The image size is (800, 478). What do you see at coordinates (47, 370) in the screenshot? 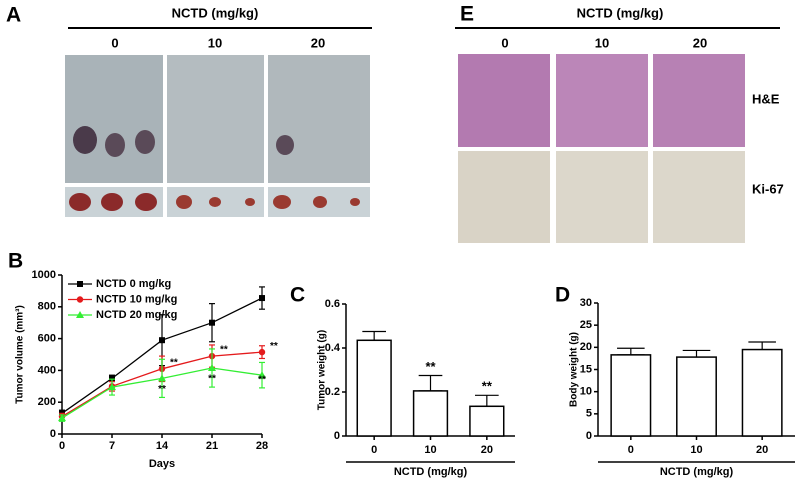
I see `y-tick-label: 400` at bounding box center [47, 370].